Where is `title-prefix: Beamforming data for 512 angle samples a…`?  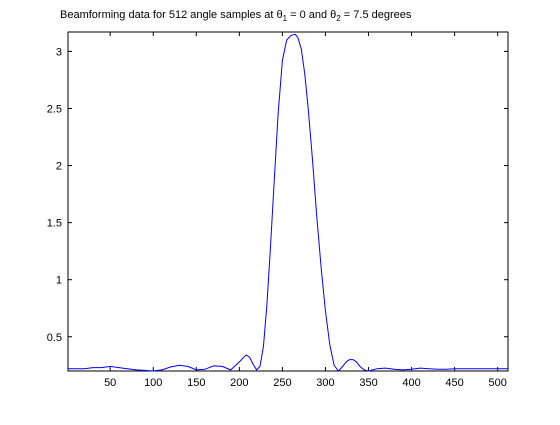 title-prefix: Beamforming data for 512 angle samples a… is located at coordinates (168, 15).